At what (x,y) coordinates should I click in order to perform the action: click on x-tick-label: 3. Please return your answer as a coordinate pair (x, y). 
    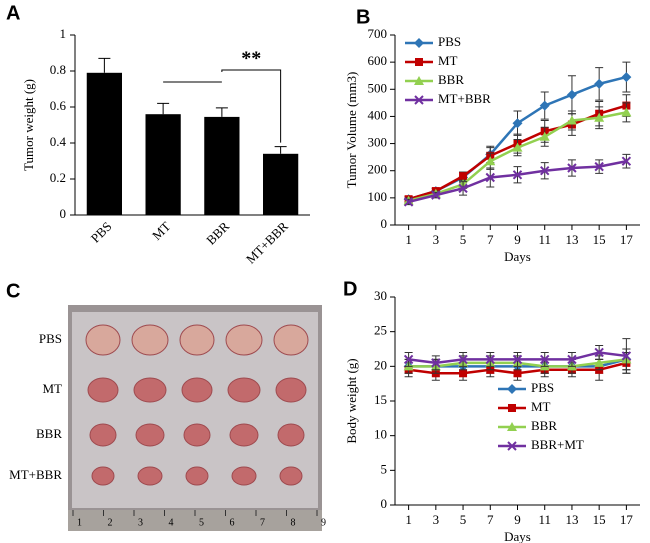
    Looking at the image, I should click on (436, 239).